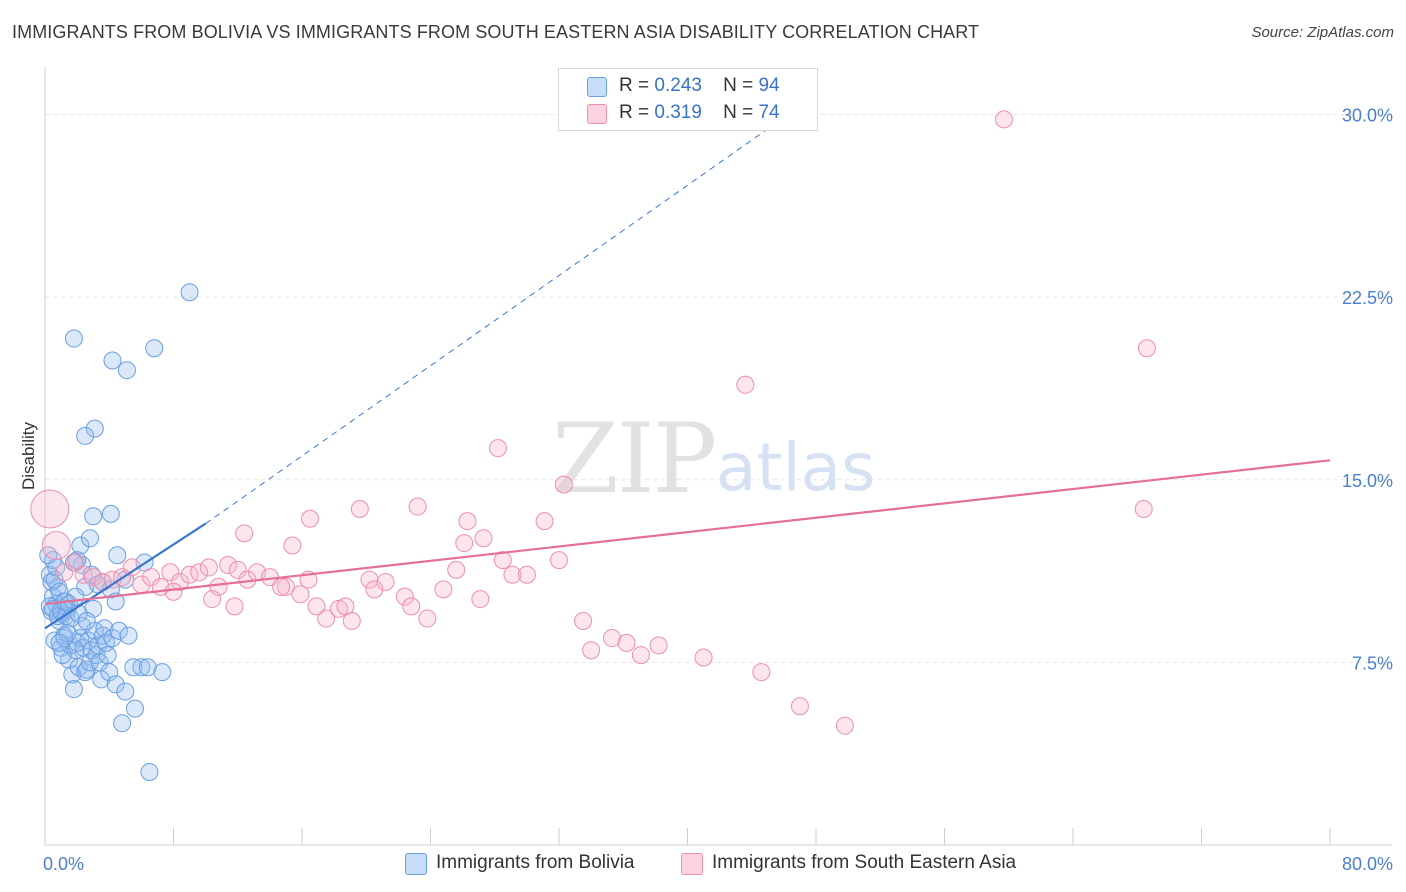 This screenshot has width=1406, height=892. I want to click on trend-line, so click(125, 576).